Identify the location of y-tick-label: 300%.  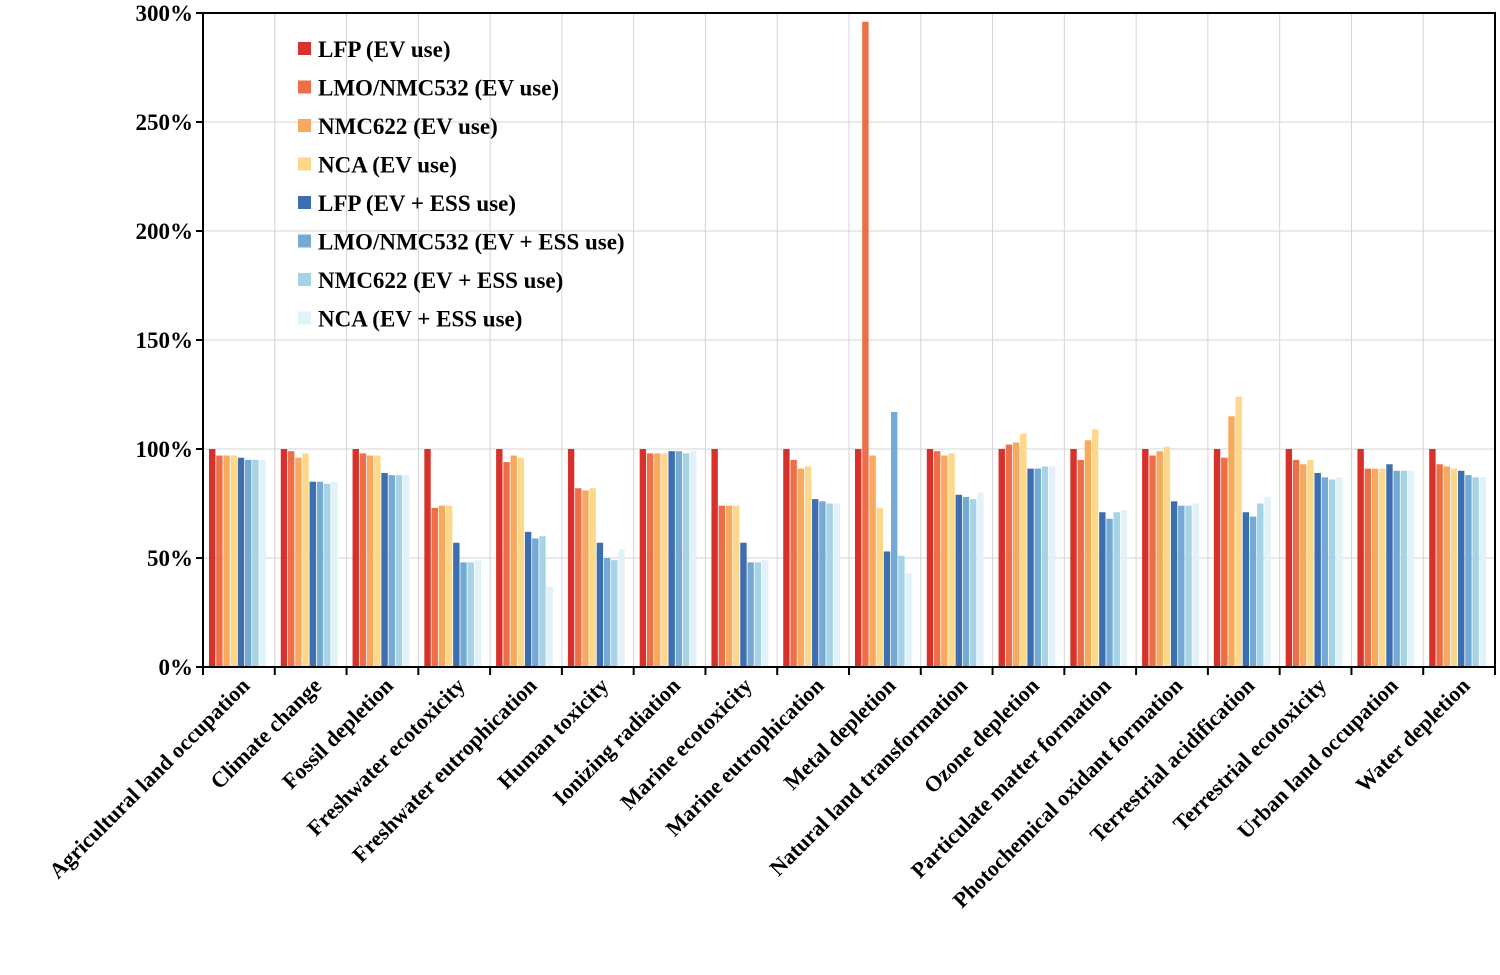
(165, 13).